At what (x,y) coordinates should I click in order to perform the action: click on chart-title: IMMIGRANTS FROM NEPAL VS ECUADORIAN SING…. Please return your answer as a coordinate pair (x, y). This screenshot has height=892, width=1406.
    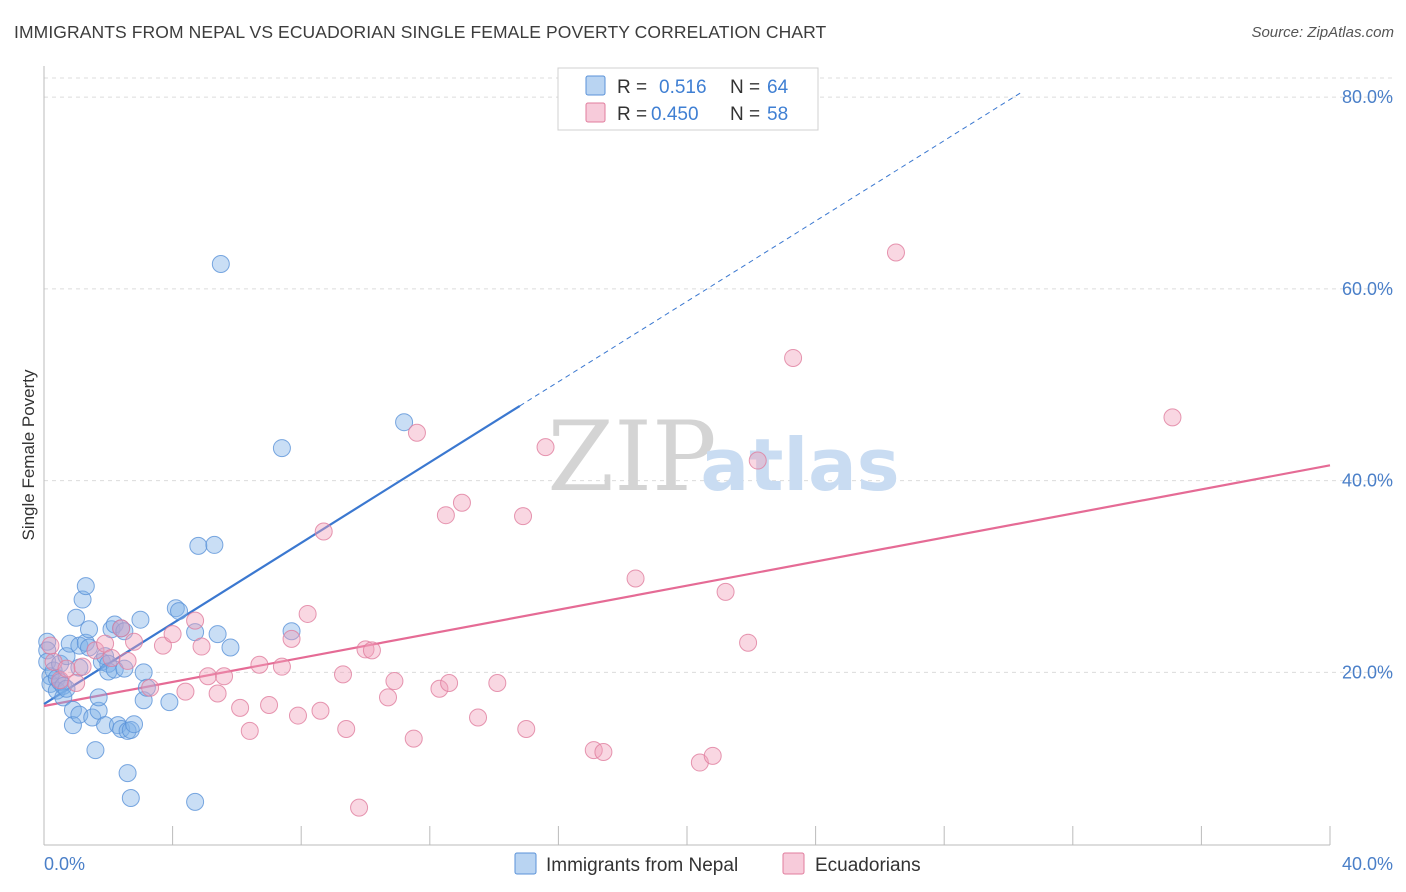
    Looking at the image, I should click on (420, 32).